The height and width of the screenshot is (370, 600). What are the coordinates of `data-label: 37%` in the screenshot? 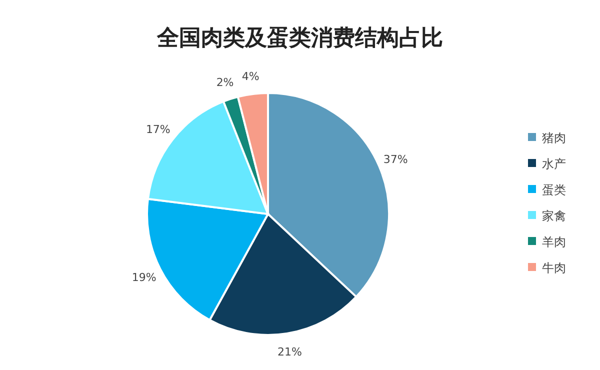 It's located at (395, 159).